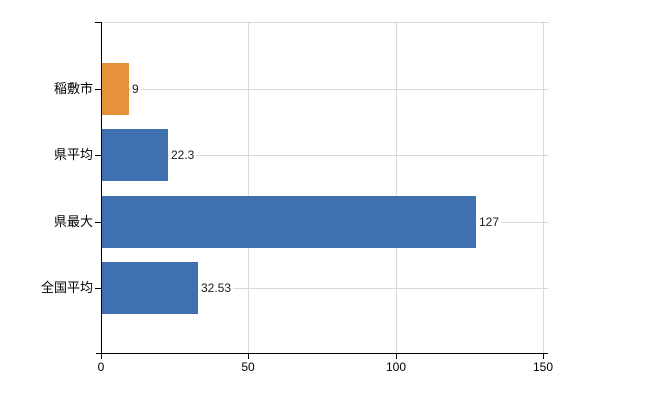 The image size is (650, 400). What do you see at coordinates (325, 22) in the screenshot?
I see `plot-top-gridline` at bounding box center [325, 22].